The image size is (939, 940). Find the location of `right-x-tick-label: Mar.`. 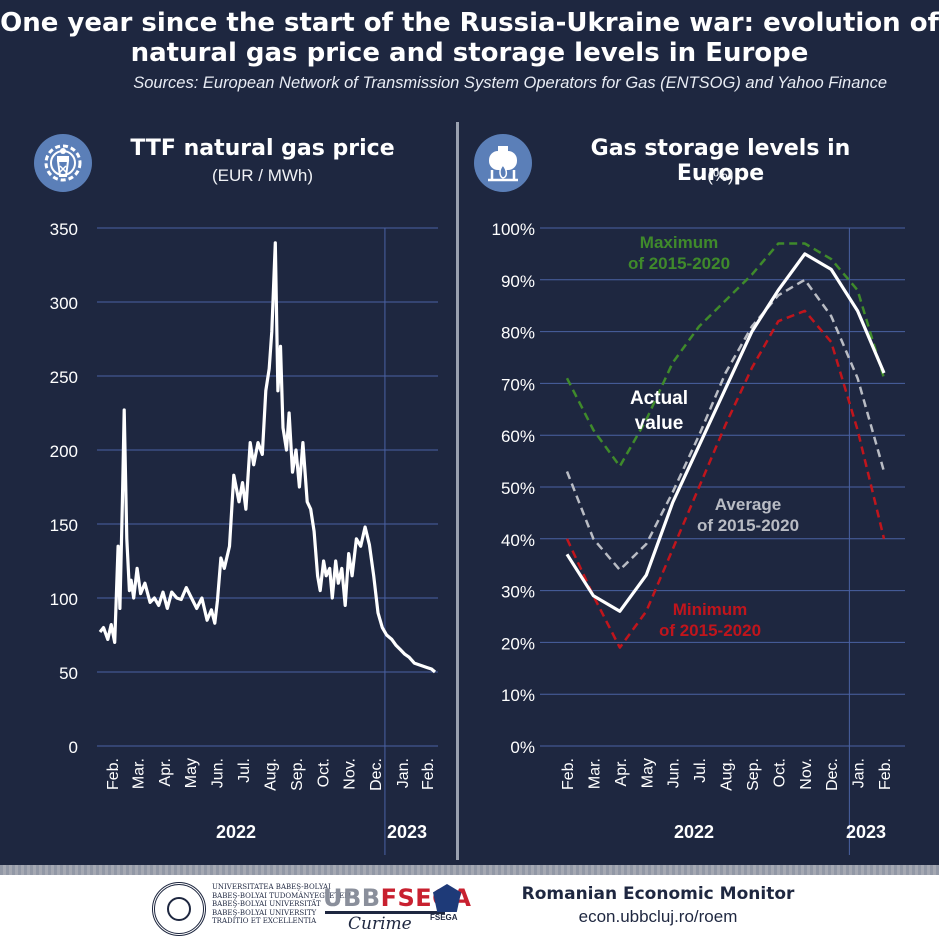

right-x-tick-label: Mar. is located at coordinates (594, 773).